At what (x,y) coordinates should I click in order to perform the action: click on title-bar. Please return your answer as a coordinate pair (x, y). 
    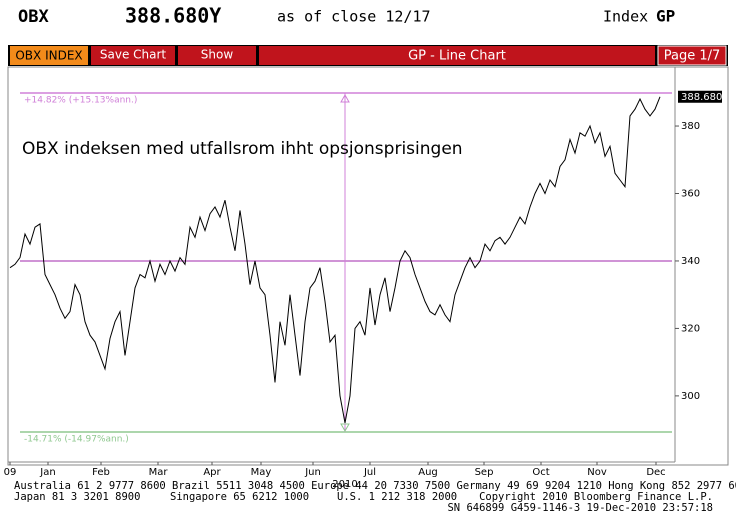
    Looking at the image, I should click on (457, 55).